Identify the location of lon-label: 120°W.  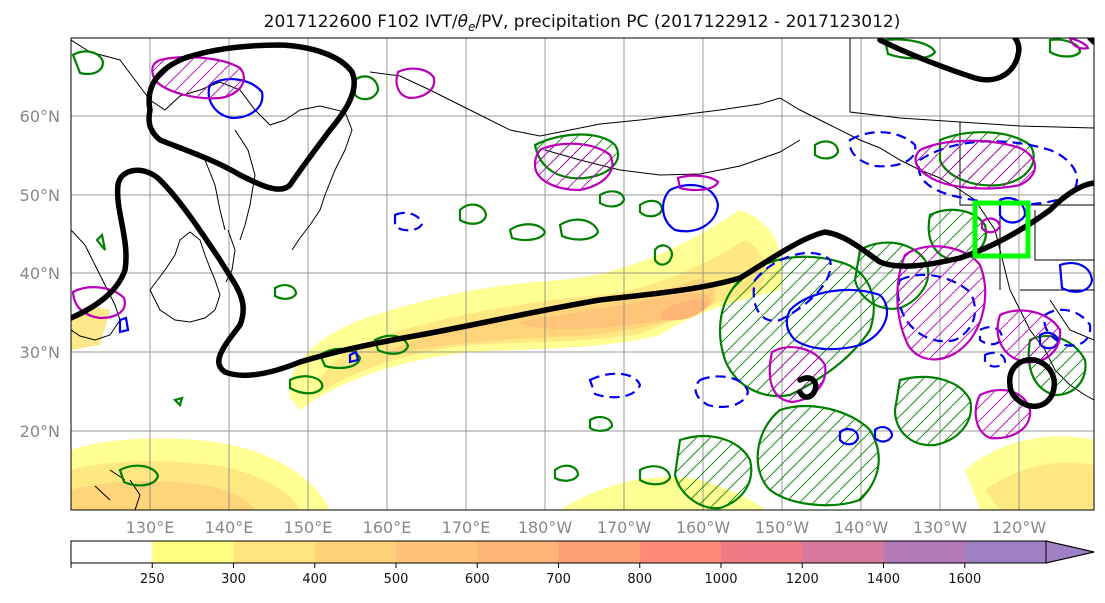
(1019, 527).